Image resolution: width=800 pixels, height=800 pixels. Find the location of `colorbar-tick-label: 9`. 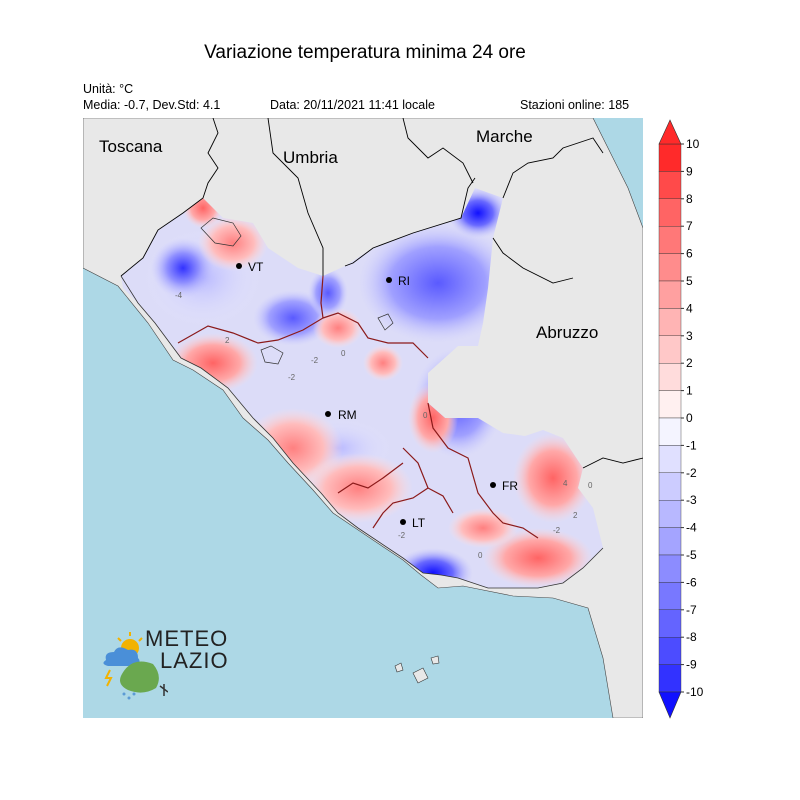

colorbar-tick-label: 9 is located at coordinates (689, 171).